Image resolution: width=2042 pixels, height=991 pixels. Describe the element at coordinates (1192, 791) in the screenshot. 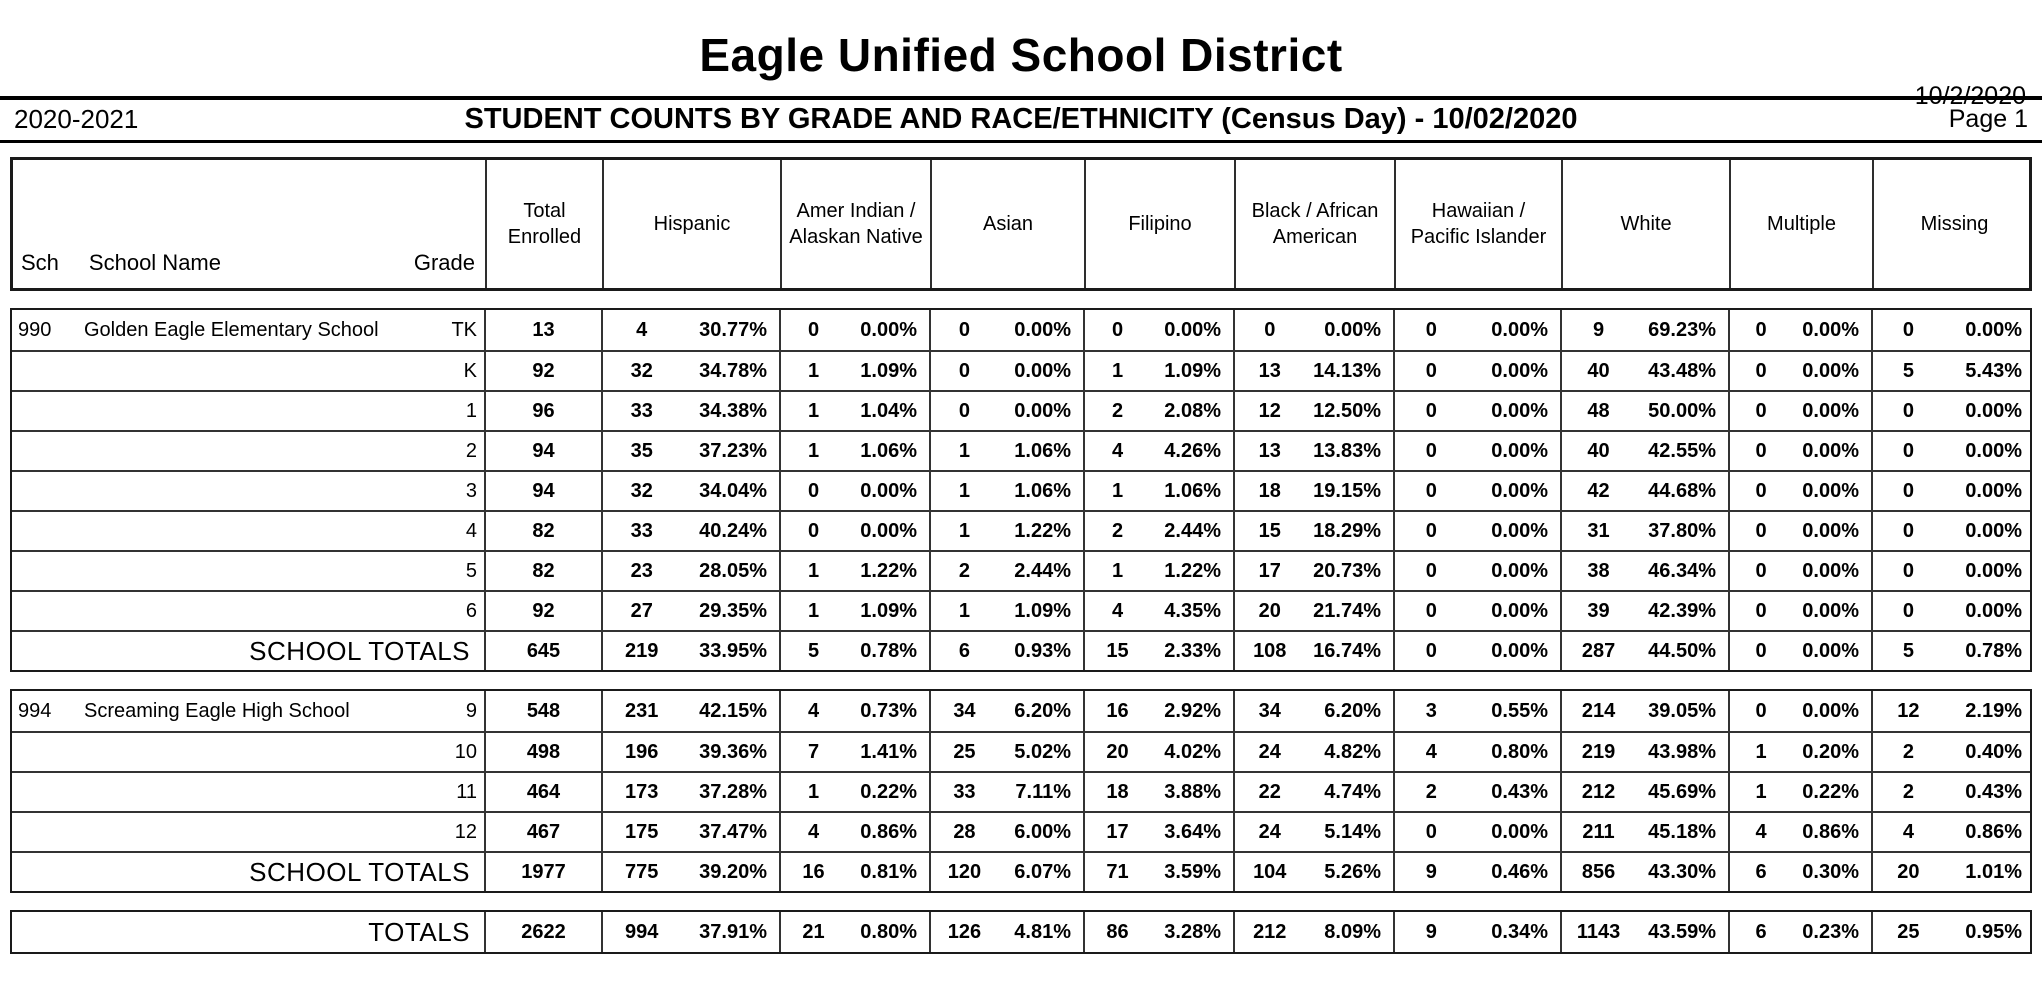

I see `percent-value: 3.88%` at that location.